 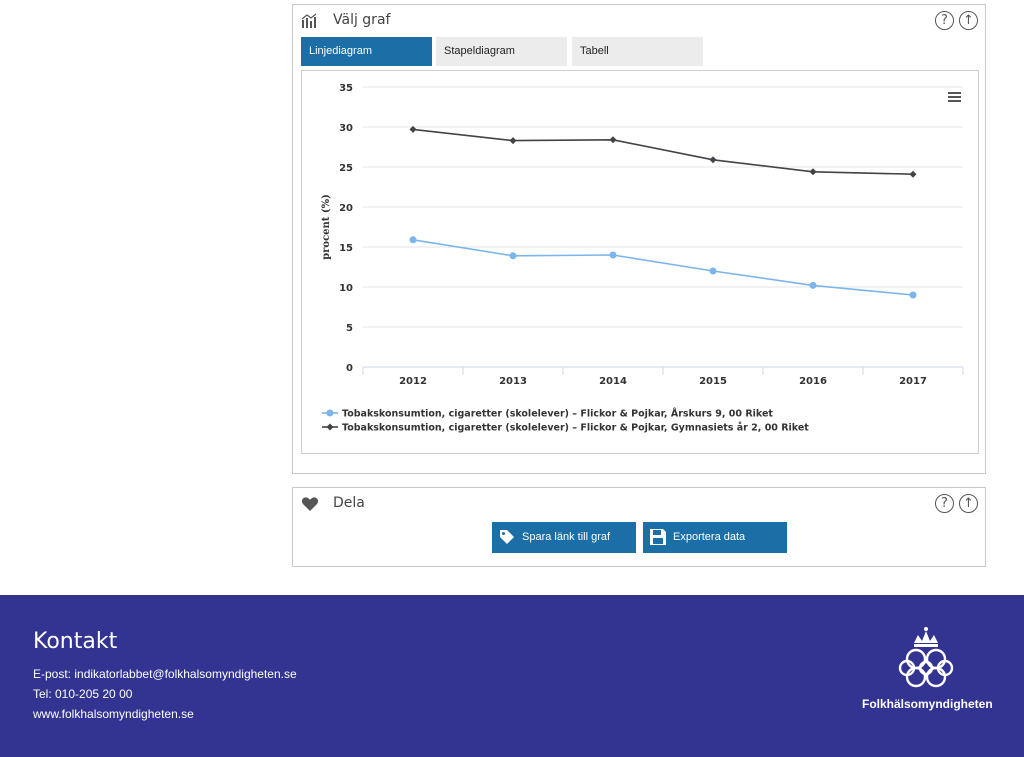 What do you see at coordinates (927, 704) in the screenshot?
I see `logo-text: Folkhälsomyndigheten` at bounding box center [927, 704].